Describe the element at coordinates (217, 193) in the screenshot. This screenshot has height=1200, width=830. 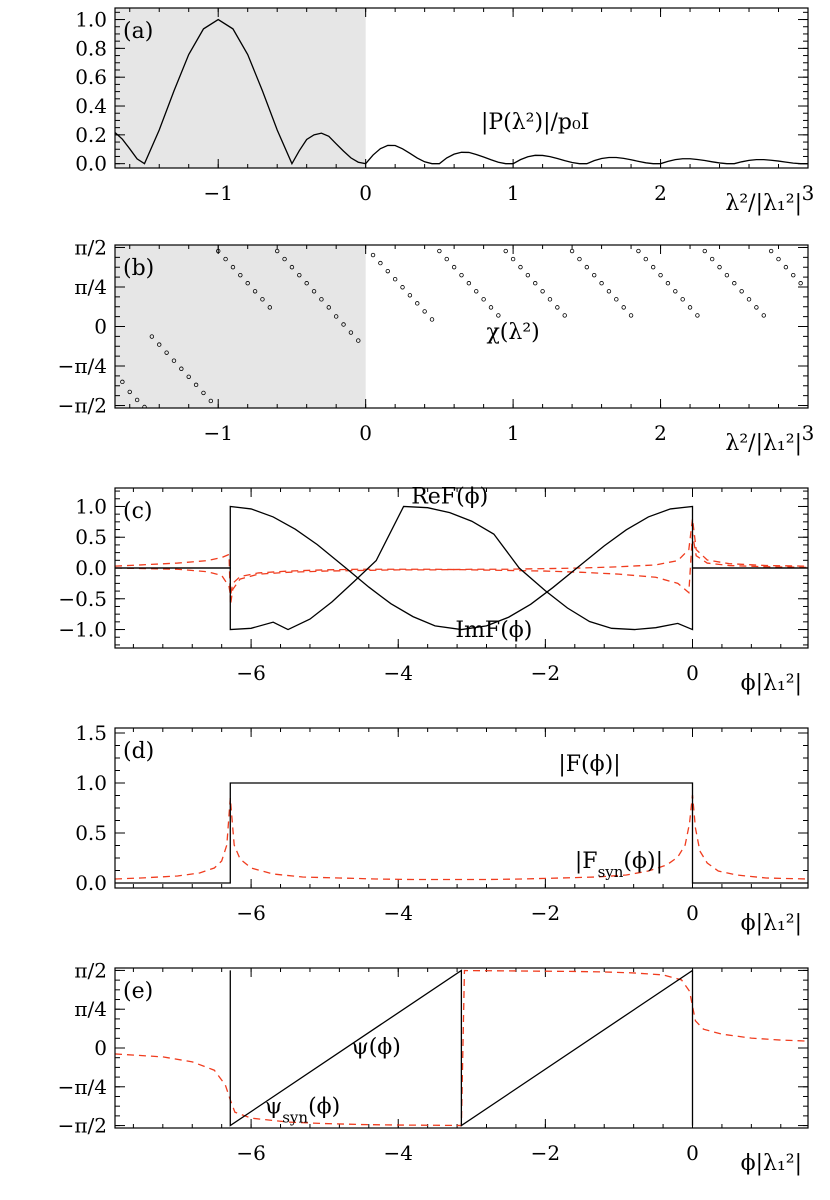
I see `x-tick-label: −1` at that location.